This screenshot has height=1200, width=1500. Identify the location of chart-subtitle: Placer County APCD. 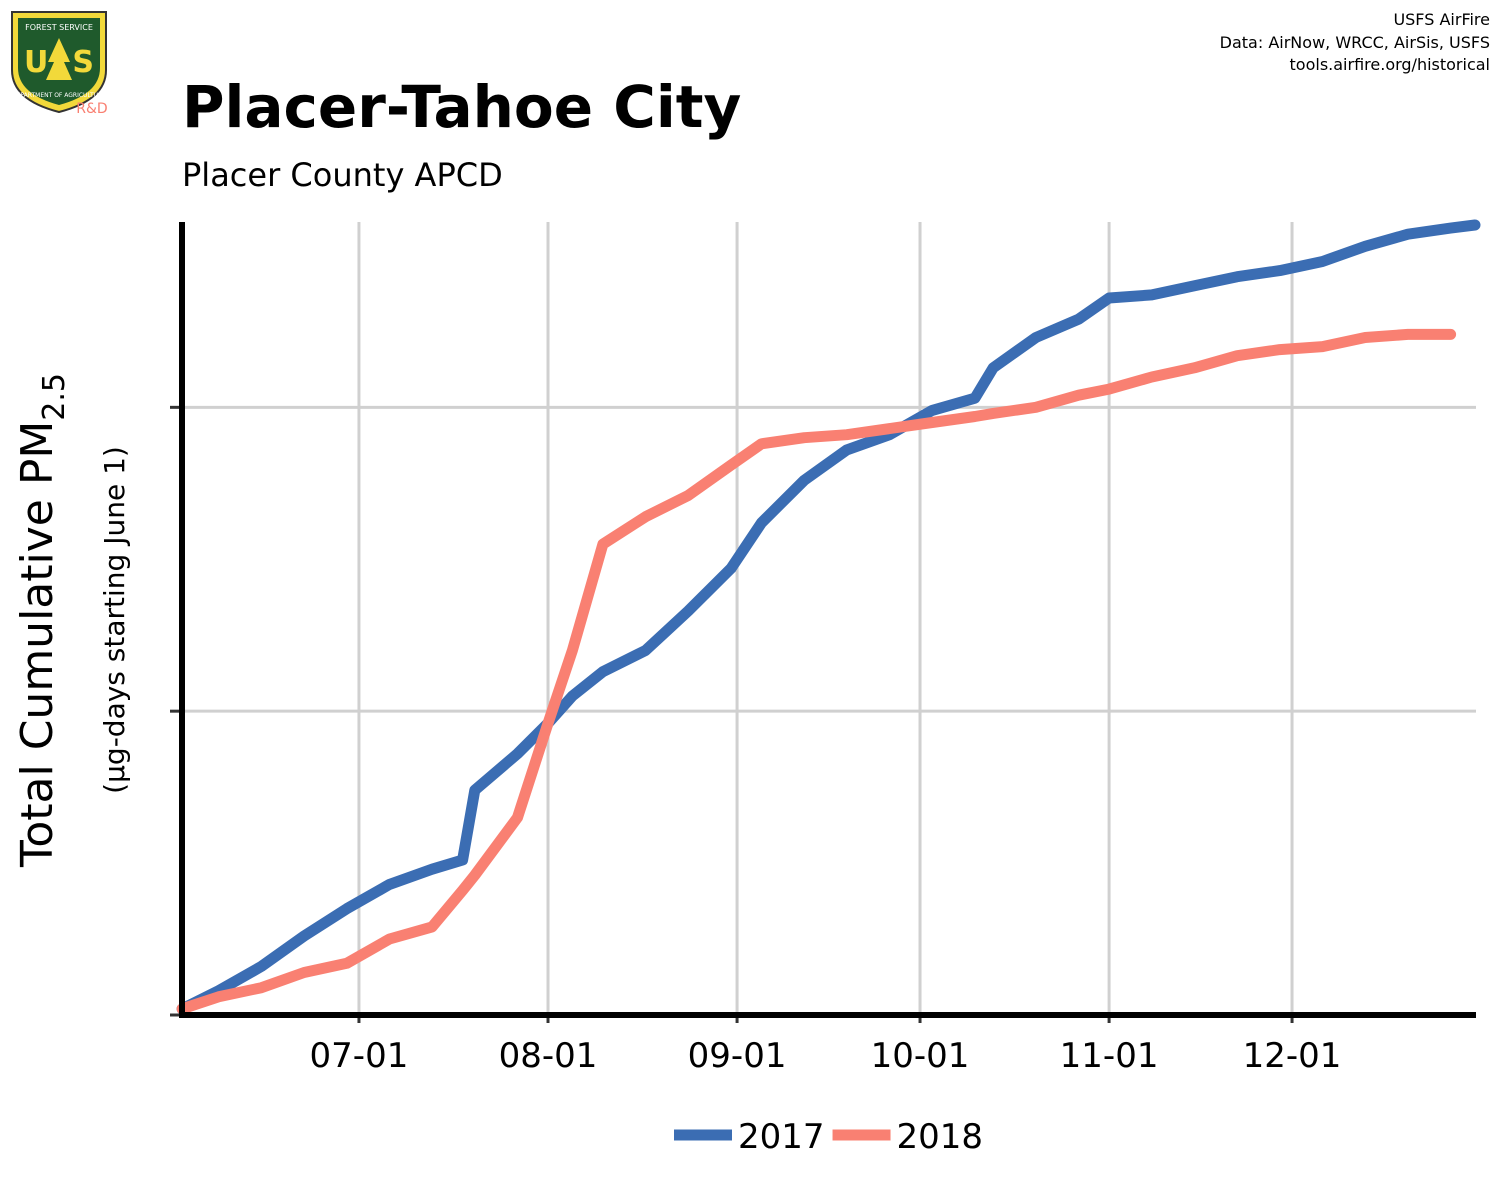
(342, 175).